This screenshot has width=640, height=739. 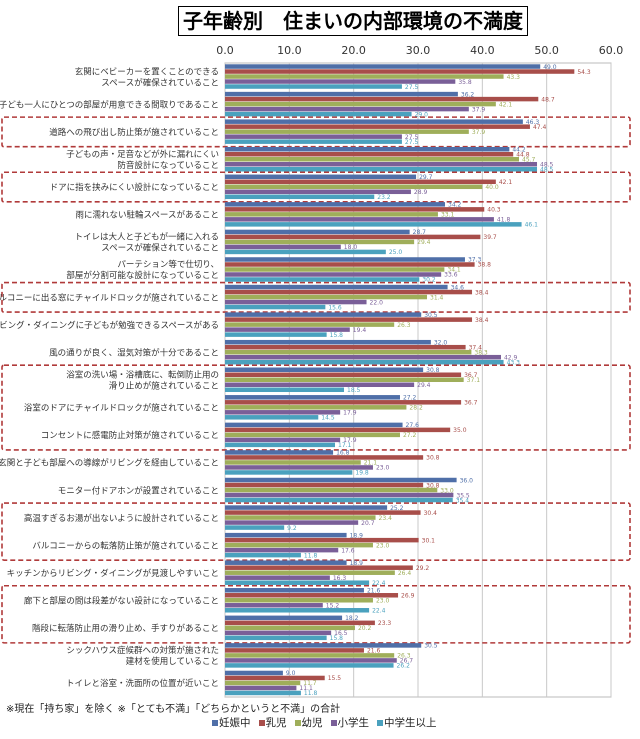 I want to click on category-label: リビング・ダイニングに子どもが勉強できるスペースがある, so click(x=109, y=325).